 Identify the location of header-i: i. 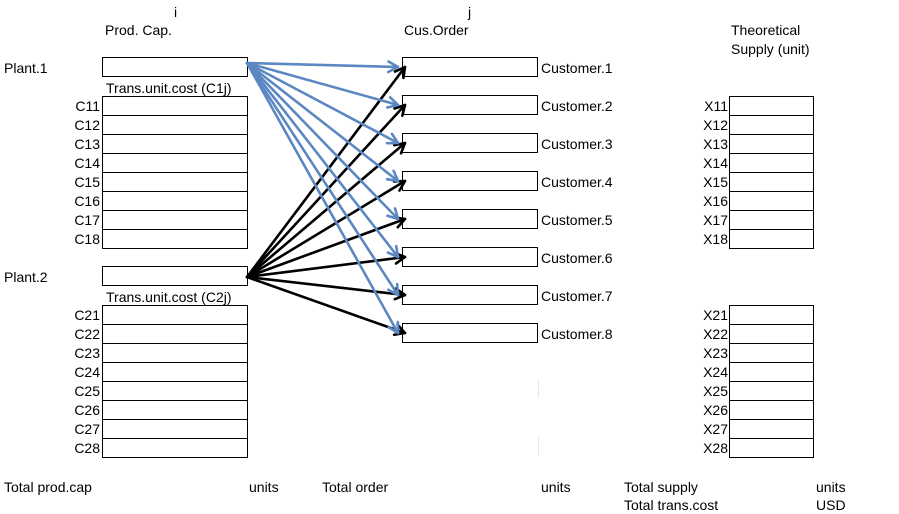
(176, 12).